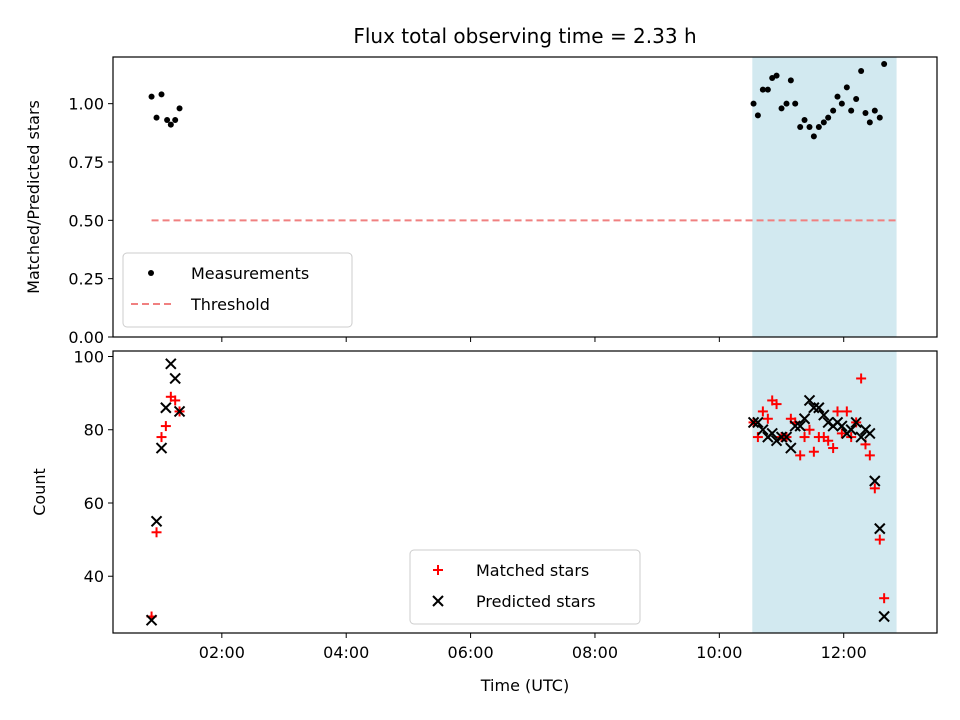  What do you see at coordinates (595, 652) in the screenshot?
I see `x-tick-label: 08:00` at bounding box center [595, 652].